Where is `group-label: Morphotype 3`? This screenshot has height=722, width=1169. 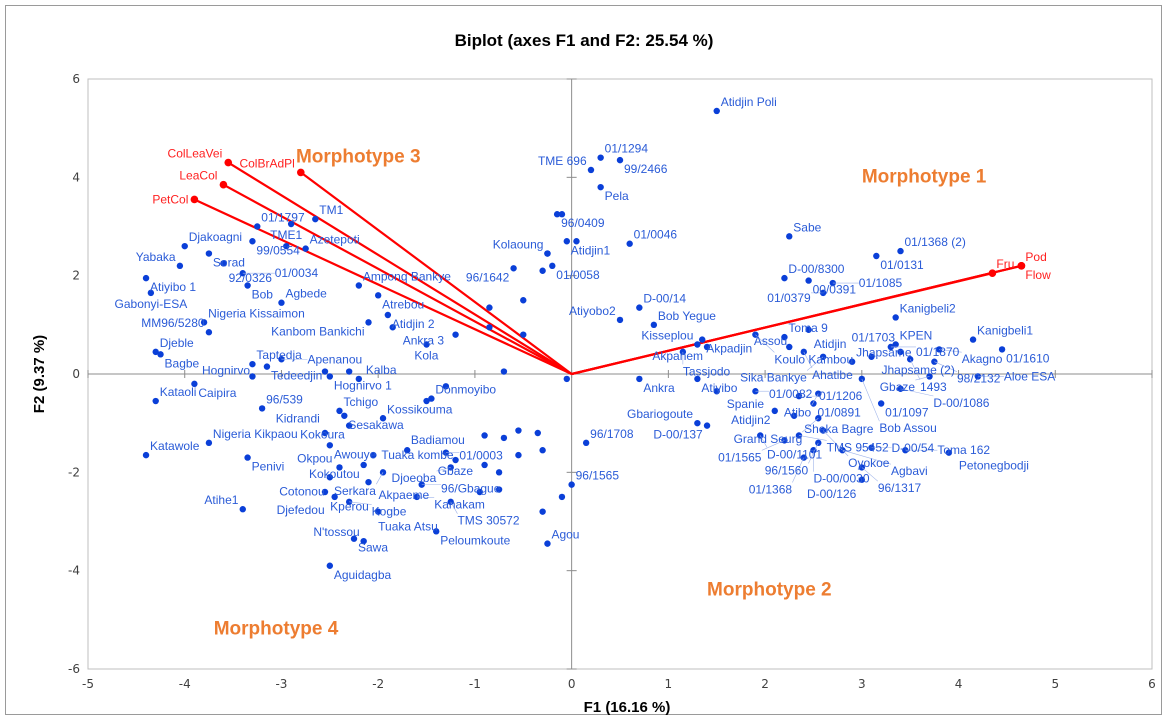 group-label: Morphotype 3 is located at coordinates (358, 157).